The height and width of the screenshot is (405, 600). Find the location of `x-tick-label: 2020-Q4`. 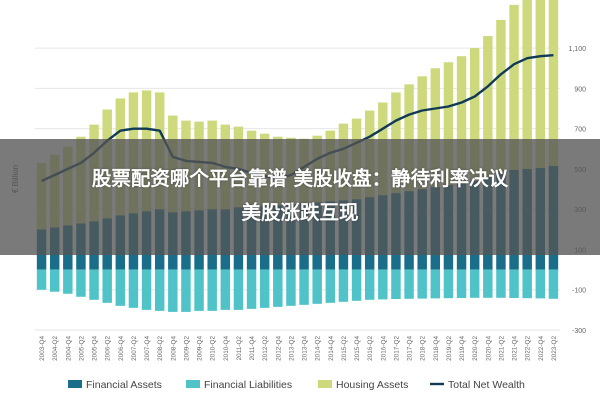

x-tick-label: 2020-Q4 is located at coordinates (488, 348).